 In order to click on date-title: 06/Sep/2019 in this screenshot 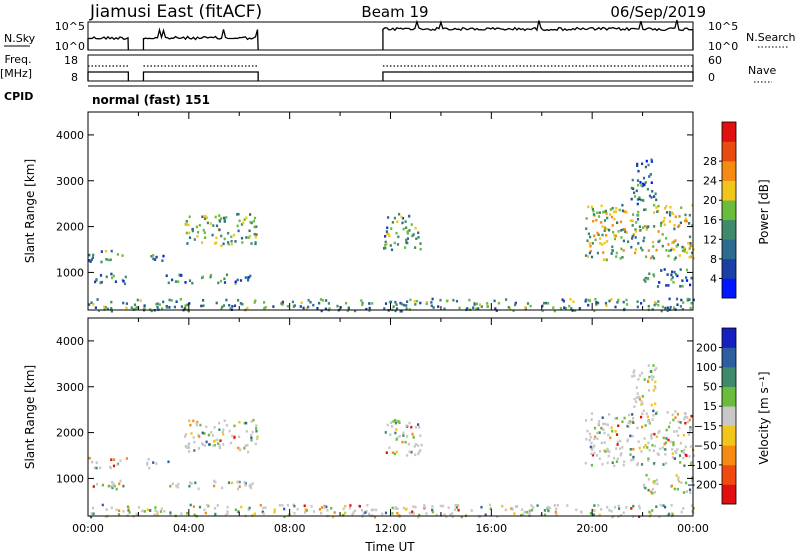, I will do `click(658, 12)`.